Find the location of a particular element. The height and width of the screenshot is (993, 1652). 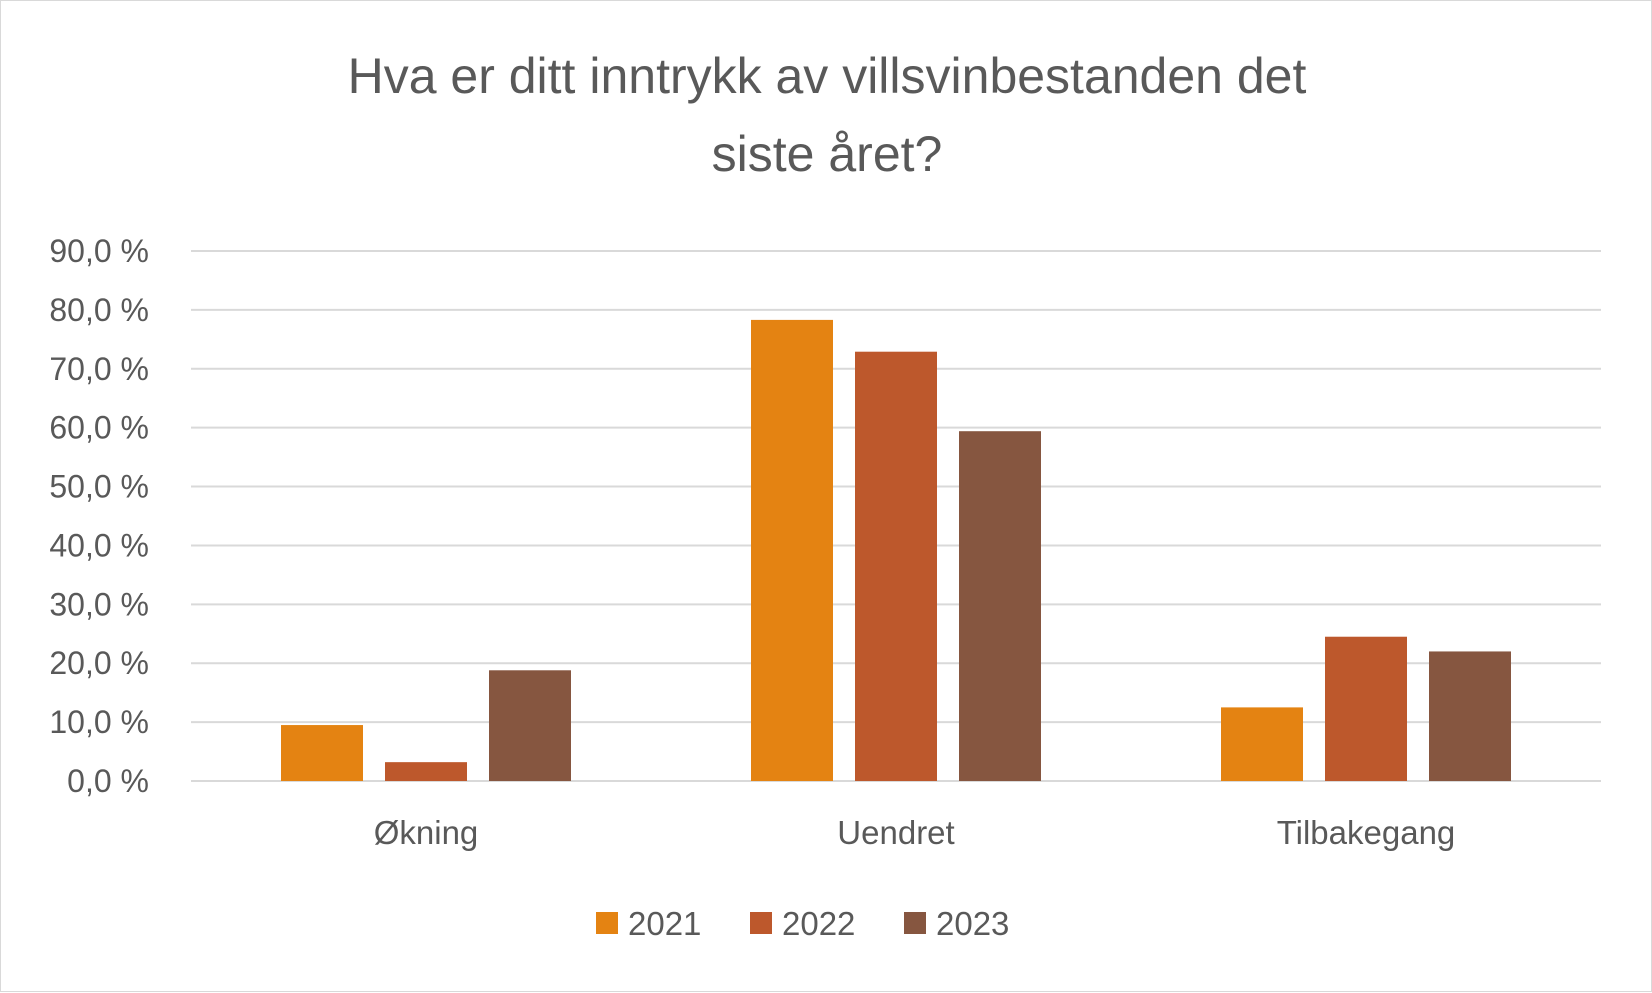

legend: 2021 2022 2023 is located at coordinates (802, 923).